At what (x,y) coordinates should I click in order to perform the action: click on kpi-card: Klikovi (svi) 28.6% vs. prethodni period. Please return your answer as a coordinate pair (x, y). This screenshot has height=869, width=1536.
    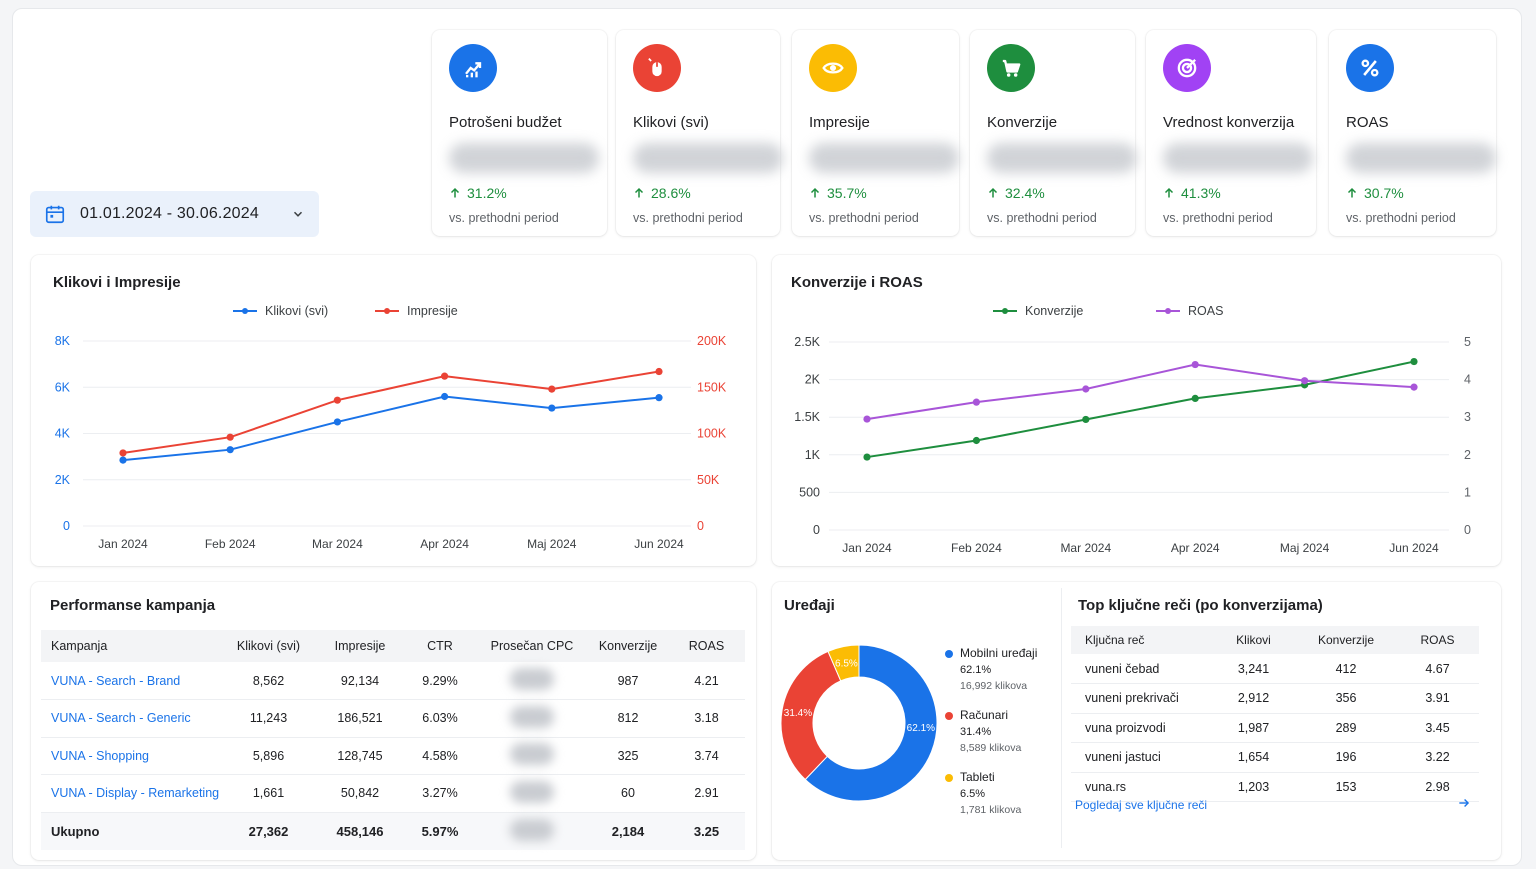
    Looking at the image, I should click on (699, 133).